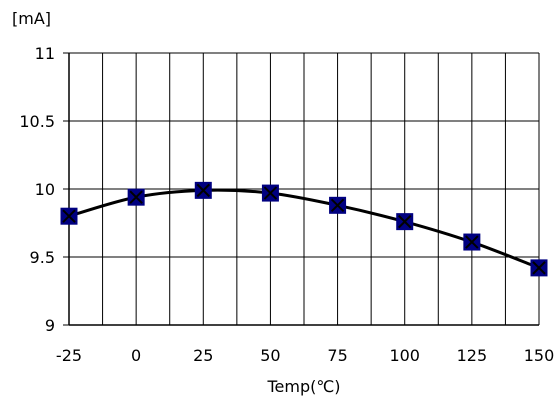 The image size is (559, 408). Describe the element at coordinates (50, 325) in the screenshot. I see `y-tick-label: 9` at that location.